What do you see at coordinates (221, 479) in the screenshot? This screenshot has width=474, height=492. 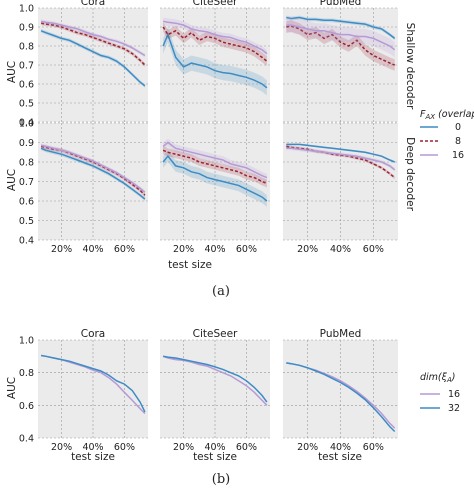 I see `caption-b: (b)` at bounding box center [221, 479].